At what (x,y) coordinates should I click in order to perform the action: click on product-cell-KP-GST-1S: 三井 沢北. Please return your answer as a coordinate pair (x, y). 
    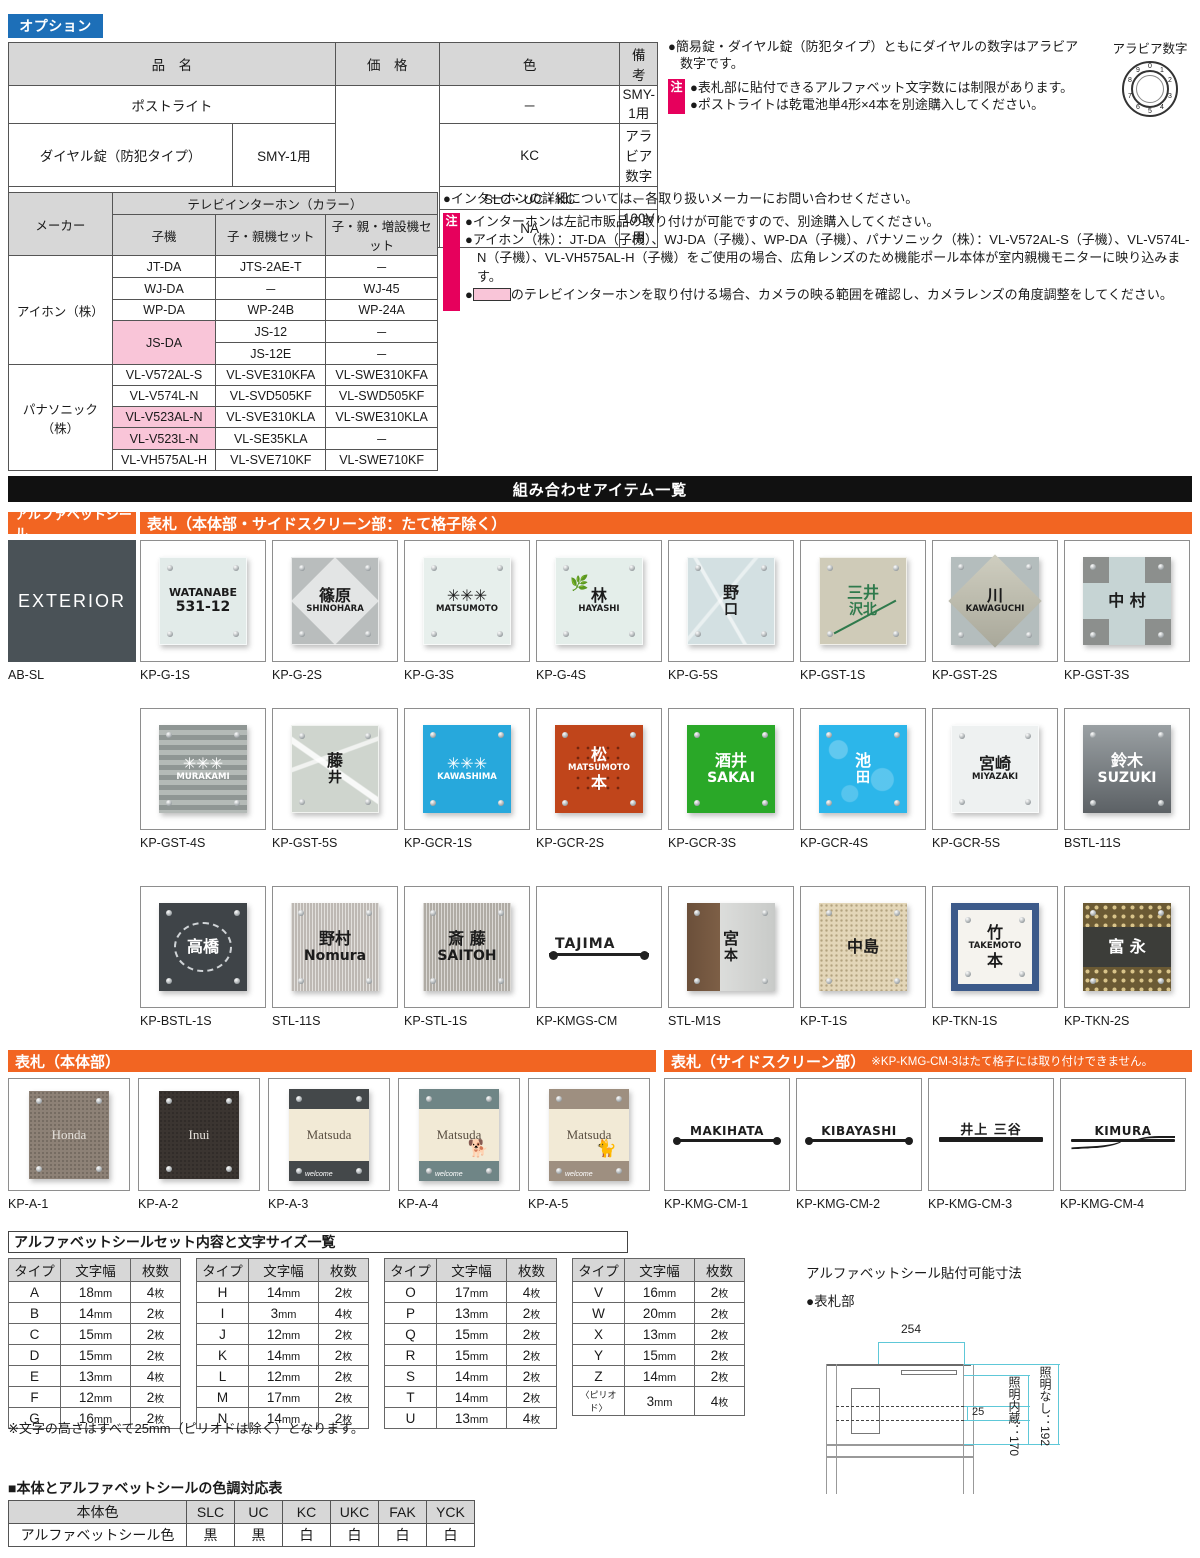
    Looking at the image, I should click on (863, 601).